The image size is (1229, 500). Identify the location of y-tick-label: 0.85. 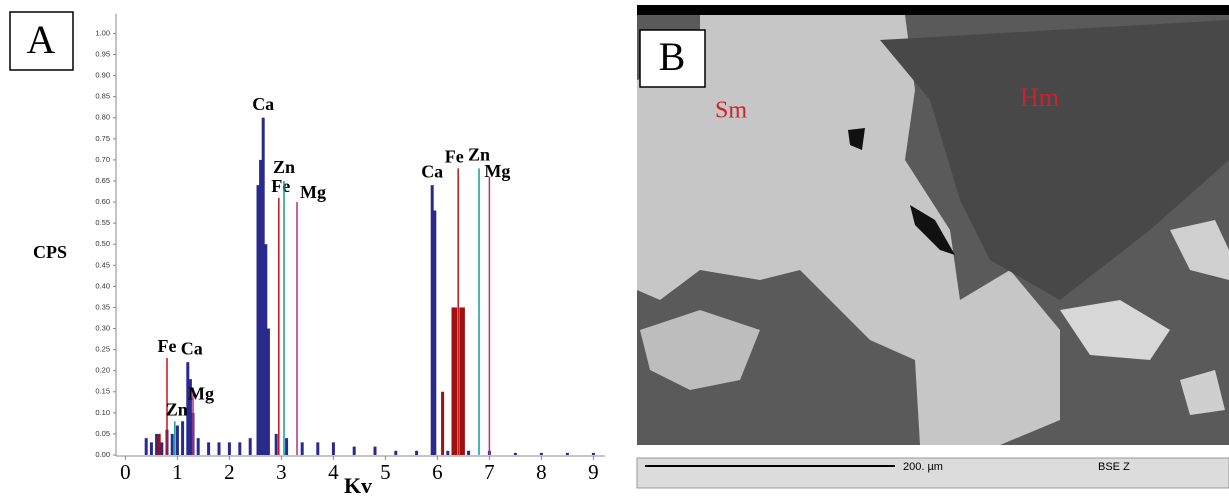
(102, 96).